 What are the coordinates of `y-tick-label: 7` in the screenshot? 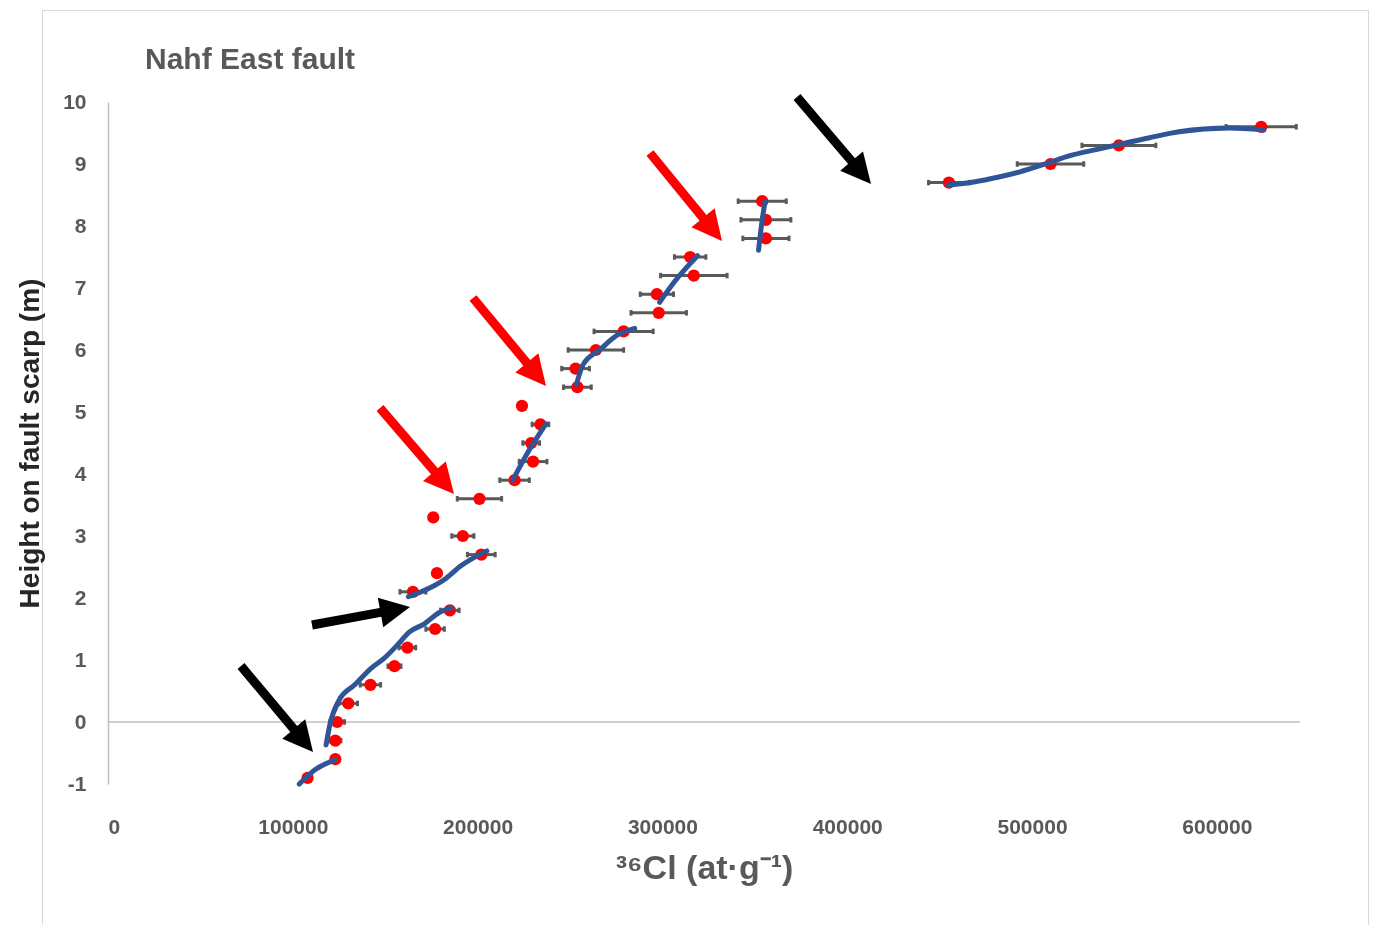 It's located at (80, 287).